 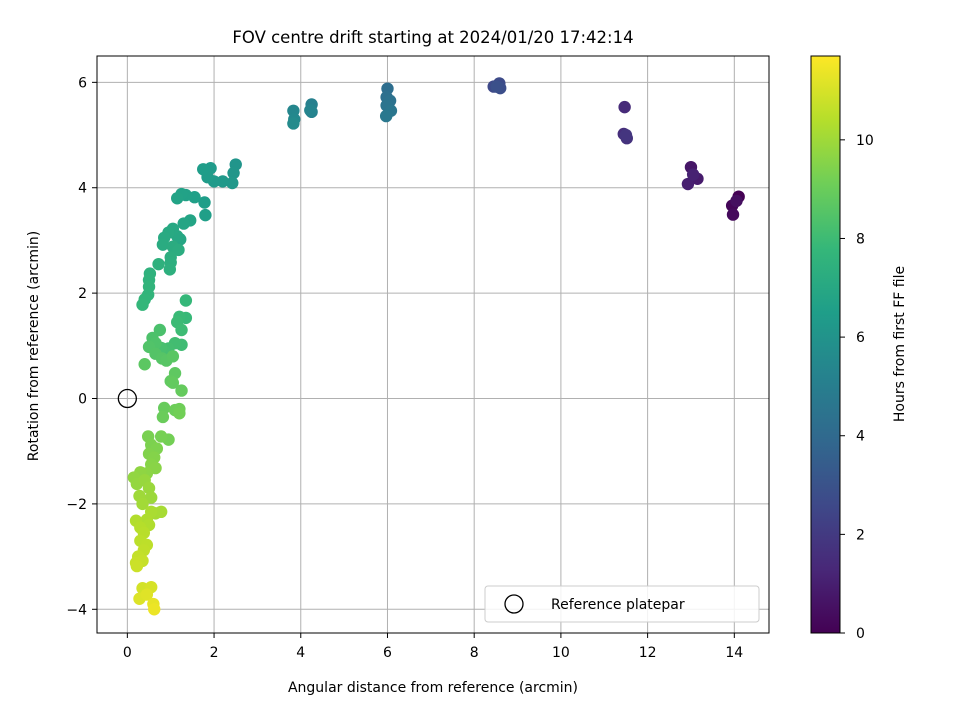 I want to click on colorbar-ticks: 0 2 4 6 8 10, so click(x=857, y=387).